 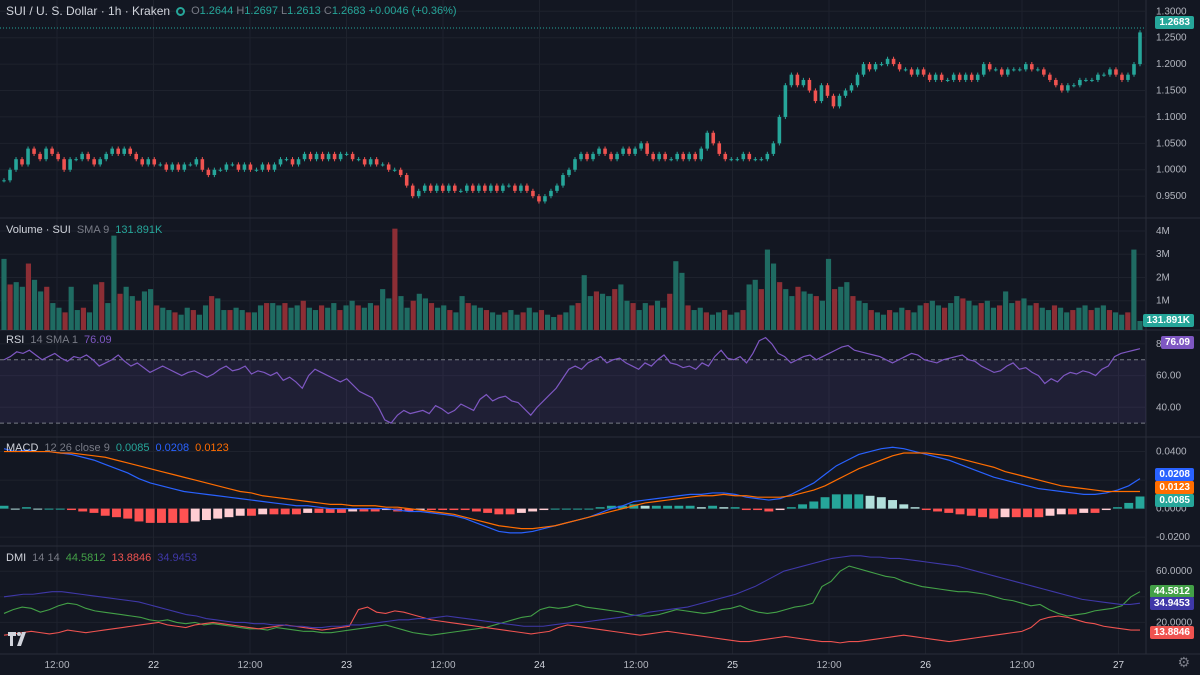 I want to click on rsi-legend-title: RSI, so click(x=15, y=340).